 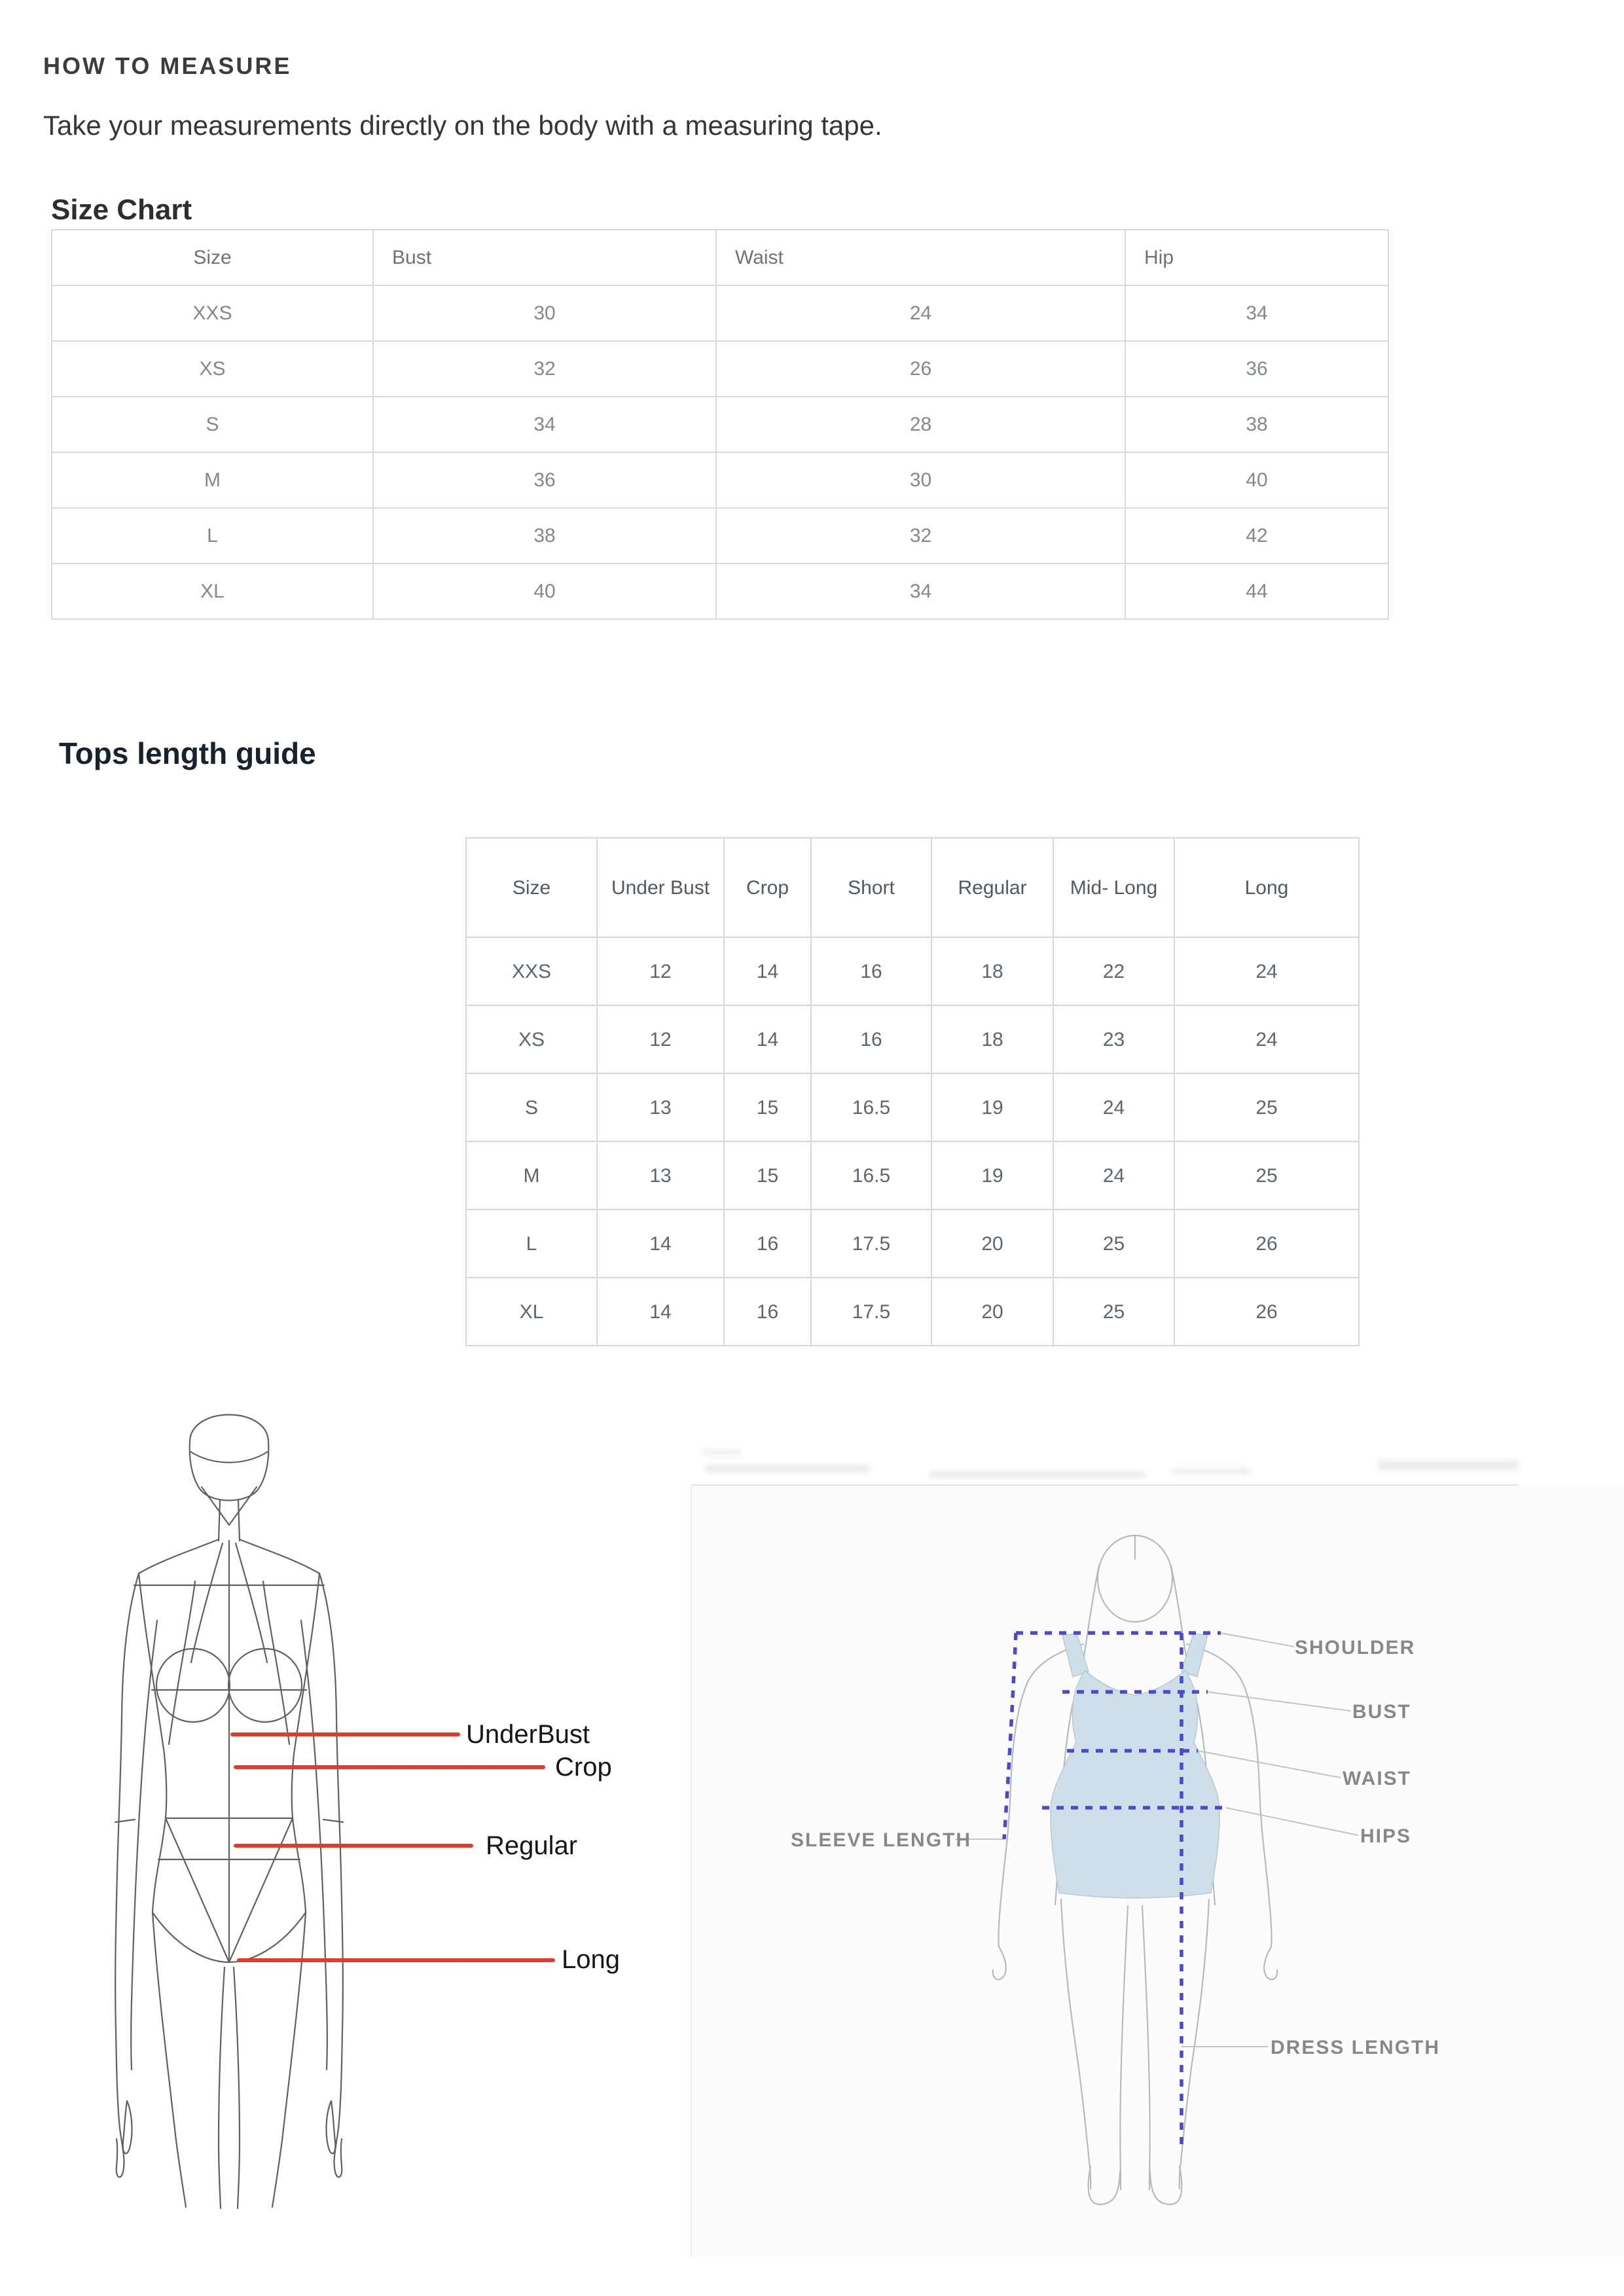 I want to click on cell-under-bust: 13, so click(x=660, y=1175).